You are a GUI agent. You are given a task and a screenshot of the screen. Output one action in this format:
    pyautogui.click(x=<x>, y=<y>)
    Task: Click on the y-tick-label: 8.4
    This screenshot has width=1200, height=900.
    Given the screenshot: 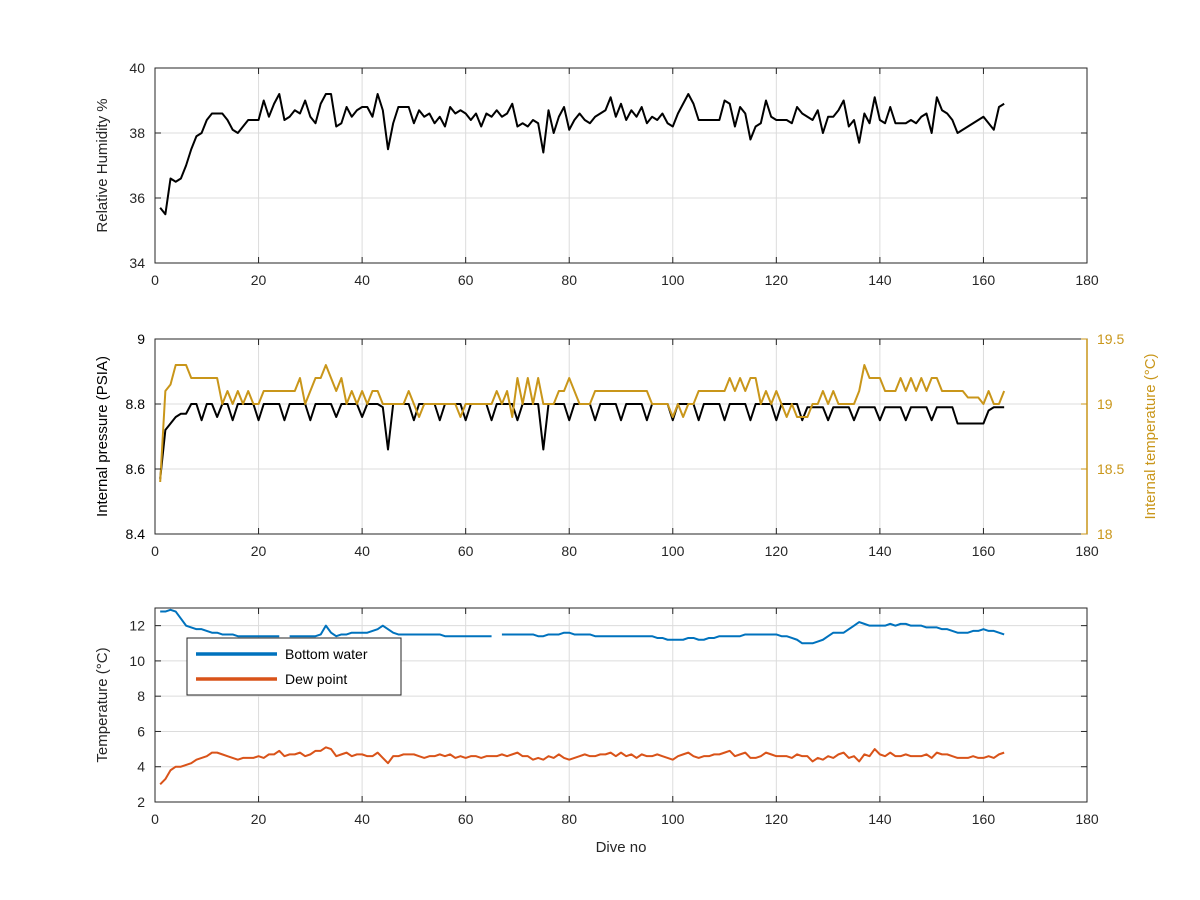 What is the action you would take?
    pyautogui.click(x=136, y=534)
    